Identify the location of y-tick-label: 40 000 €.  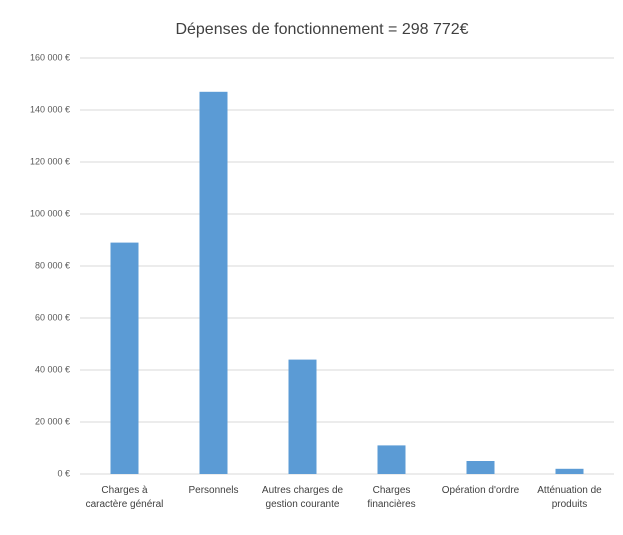
(52, 369).